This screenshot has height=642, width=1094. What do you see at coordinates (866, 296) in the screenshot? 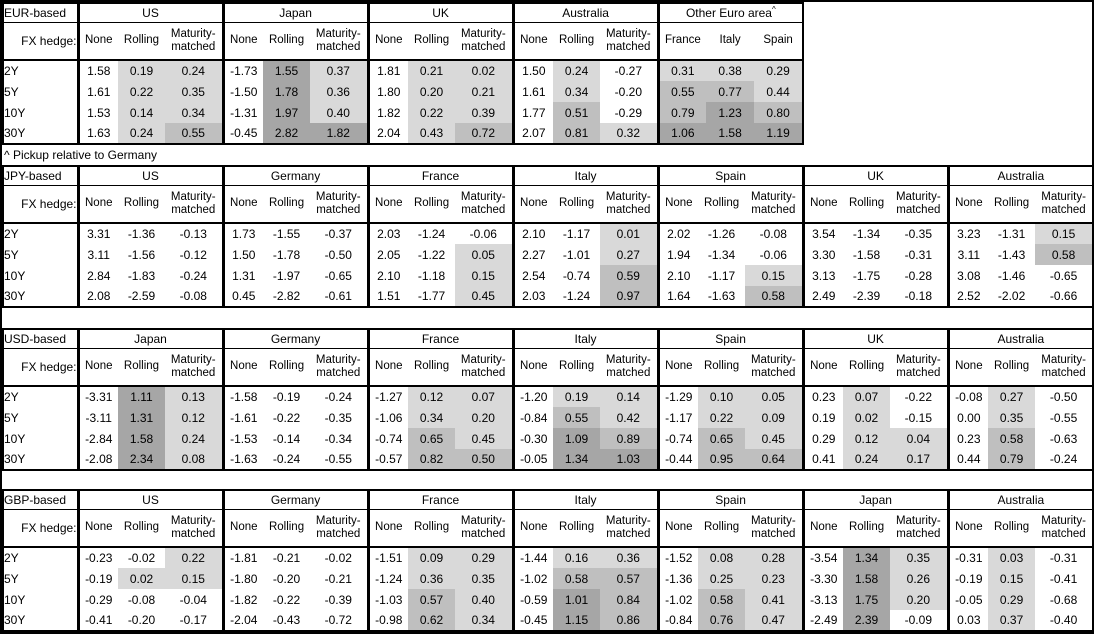
I see `value-cell: -2.39` at bounding box center [866, 296].